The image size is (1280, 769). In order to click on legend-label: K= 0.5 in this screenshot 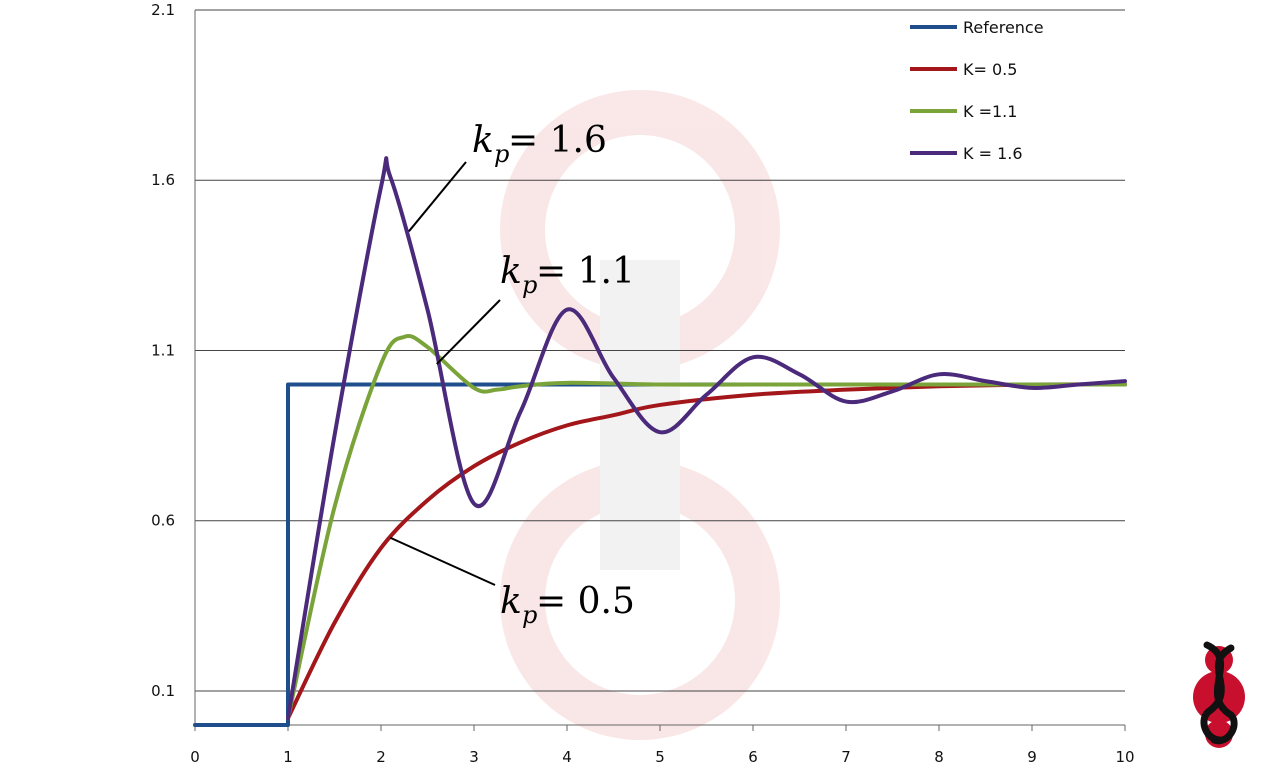, I will do `click(990, 69)`.